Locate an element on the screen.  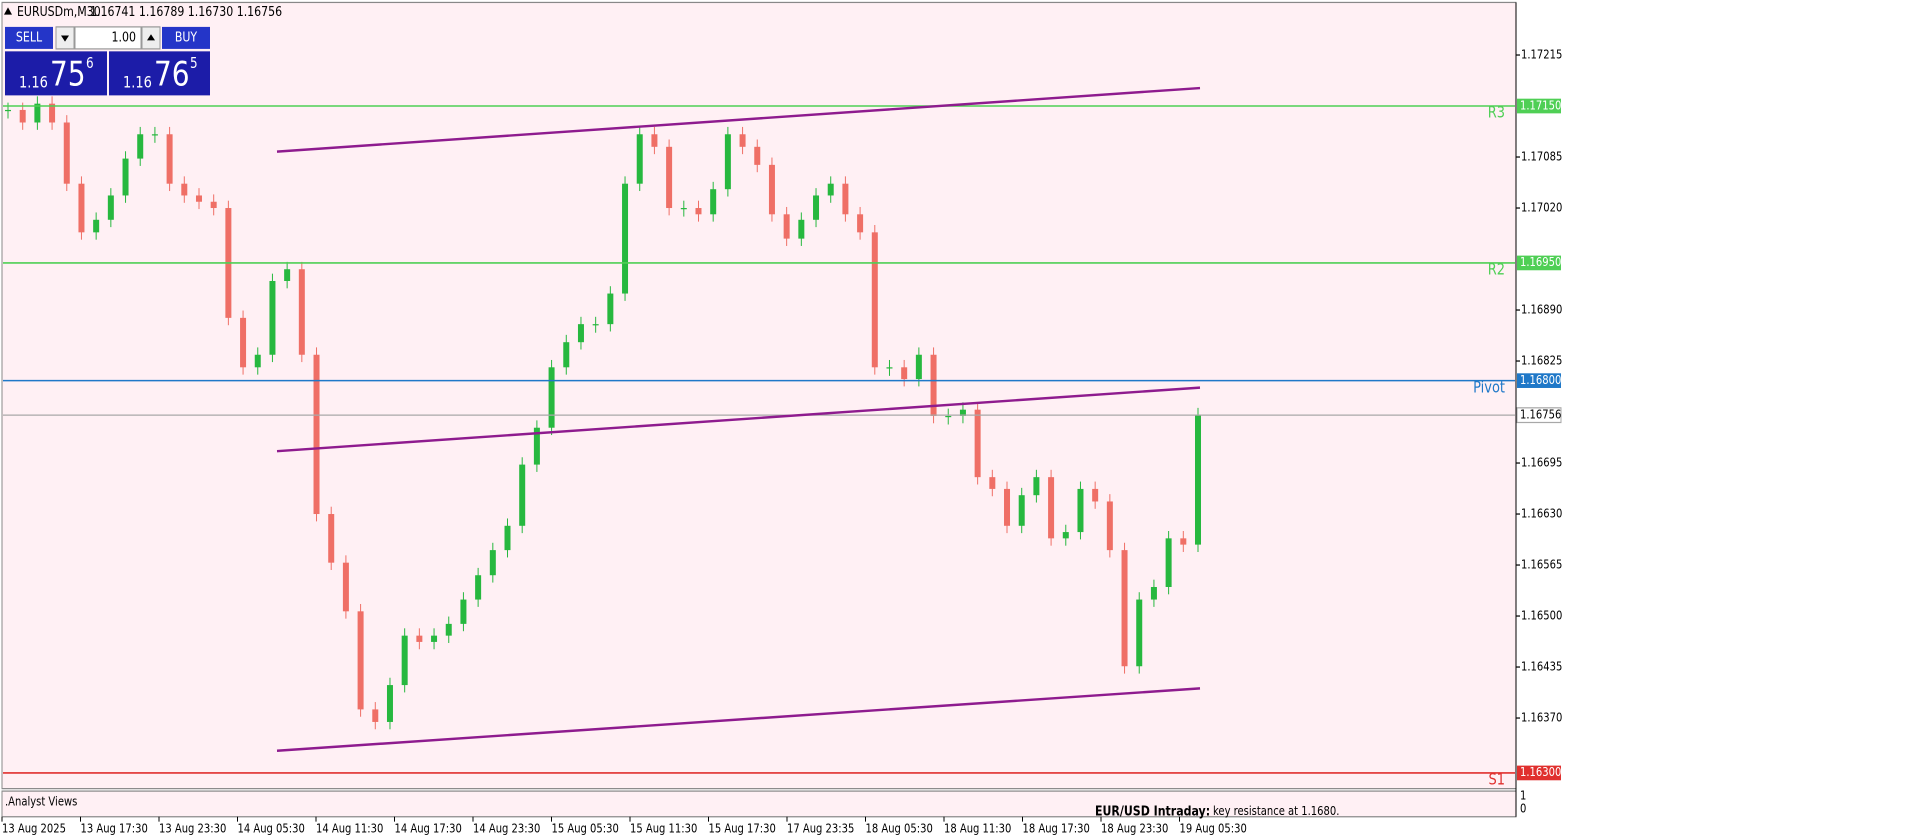
y-tick-label: 1.16370 is located at coordinates (1541, 717).